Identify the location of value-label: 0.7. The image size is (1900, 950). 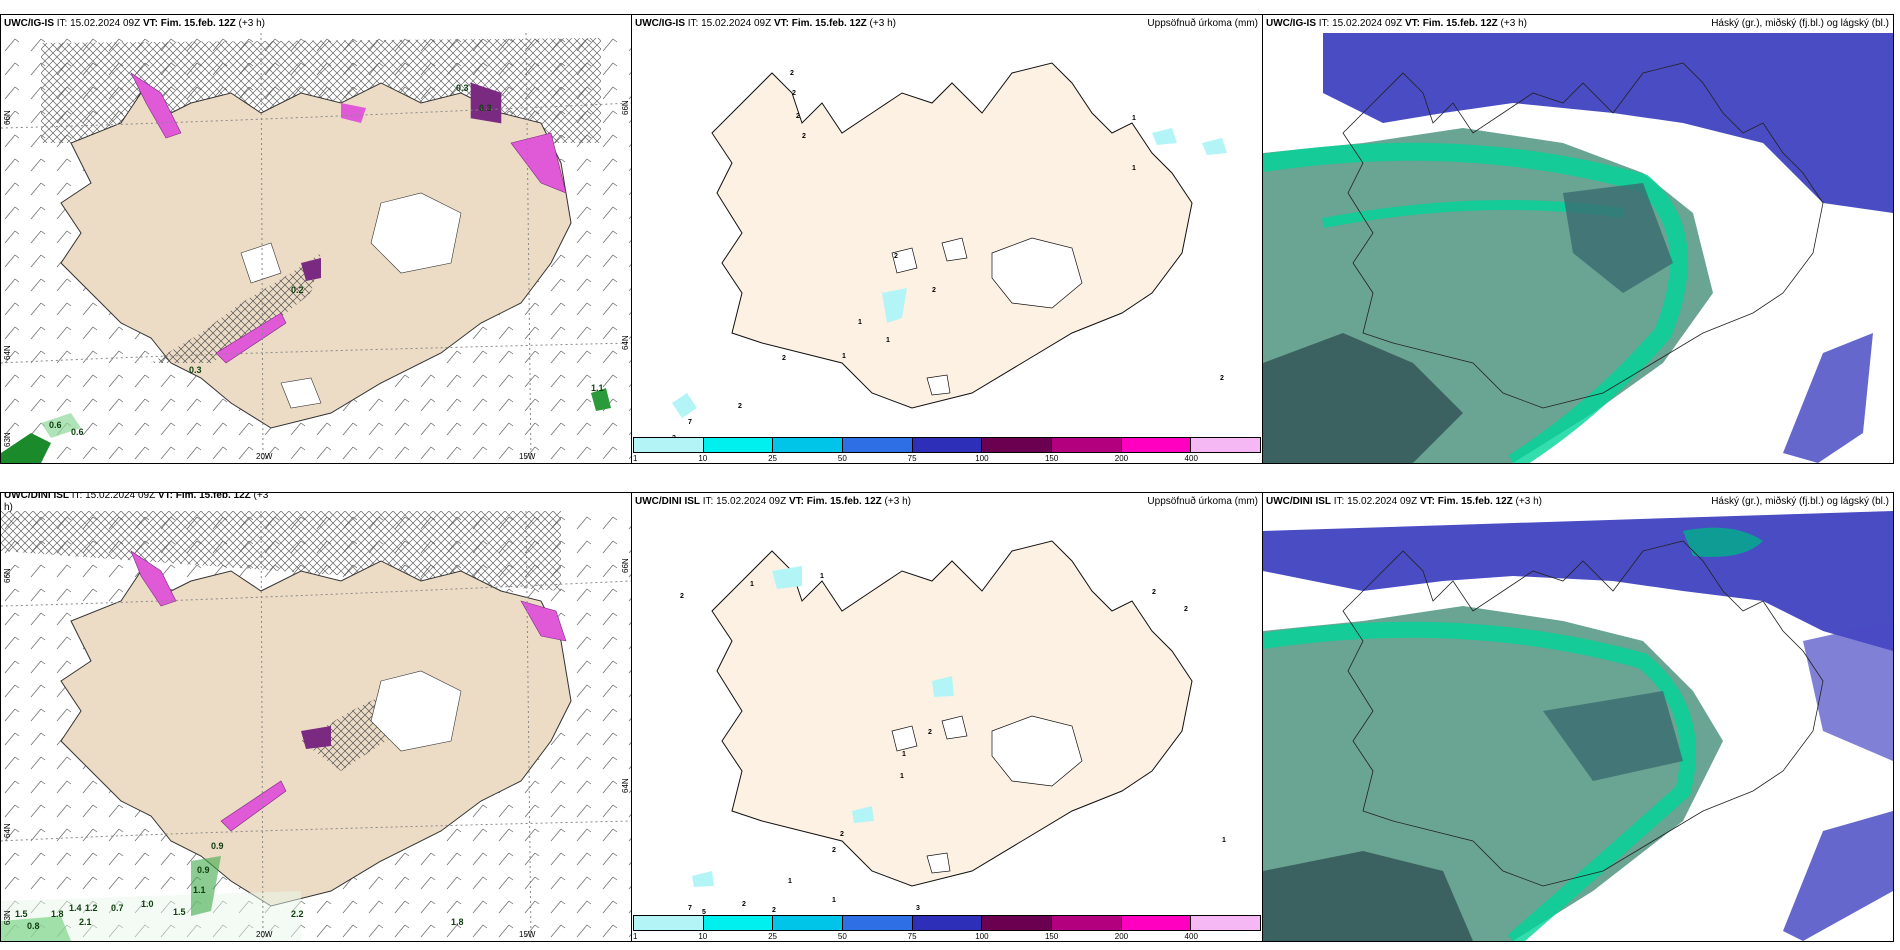
(117, 908).